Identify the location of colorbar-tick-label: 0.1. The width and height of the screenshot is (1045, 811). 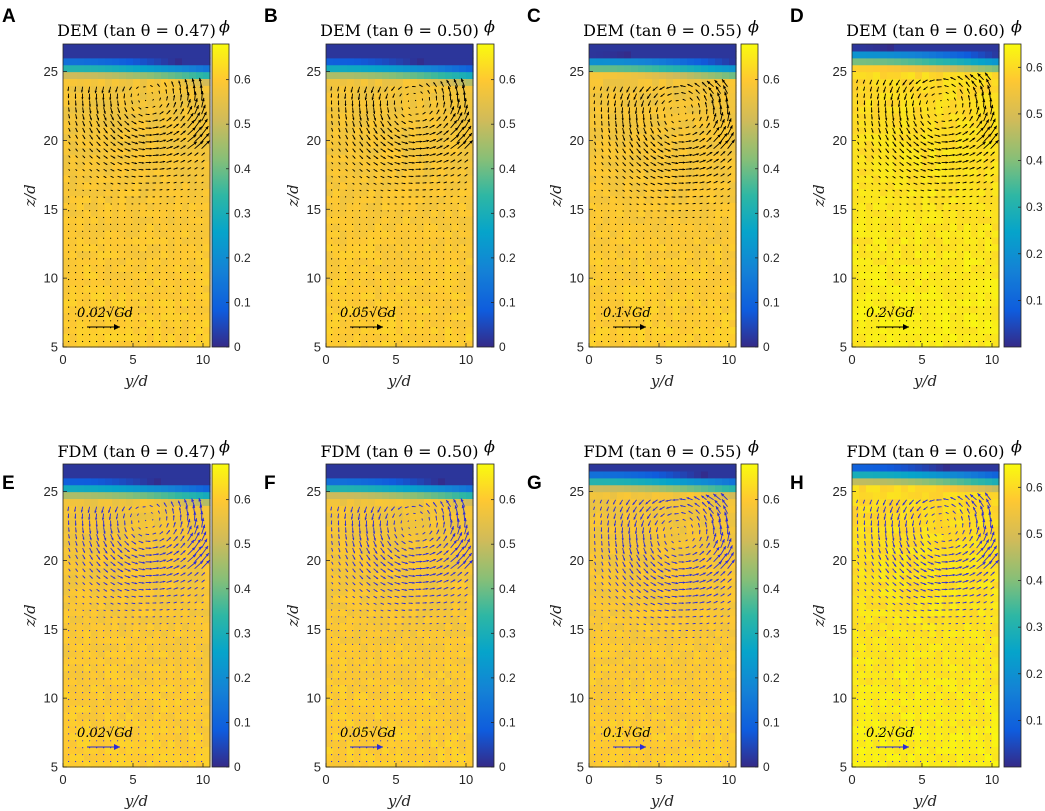
(242, 302).